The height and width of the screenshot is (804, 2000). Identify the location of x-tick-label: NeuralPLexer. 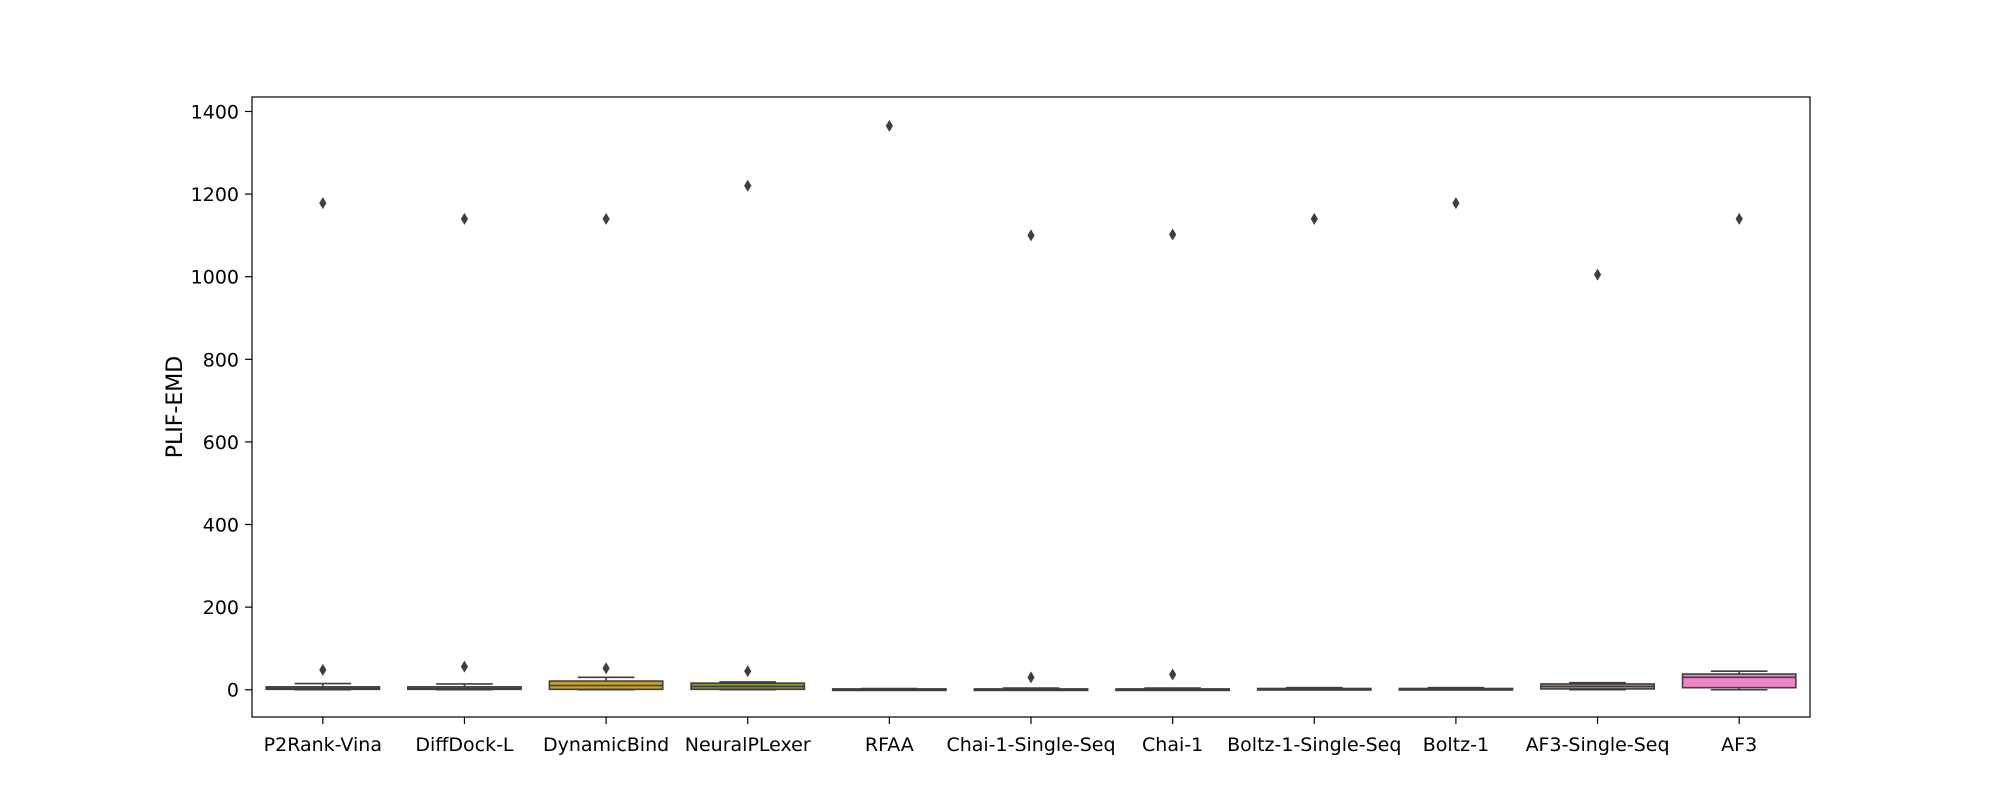
(748, 745).